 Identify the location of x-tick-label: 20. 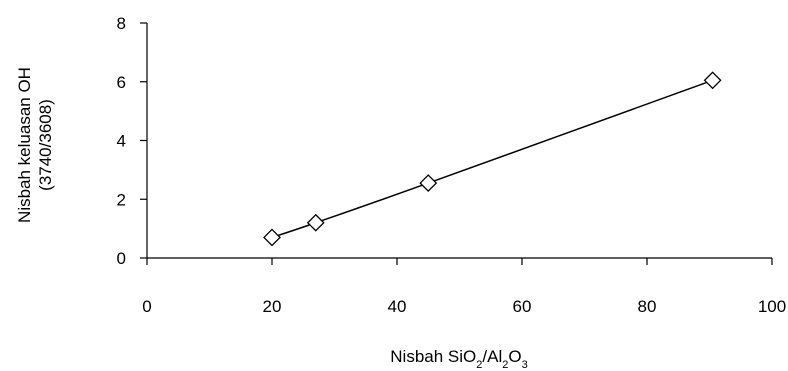
(272, 306).